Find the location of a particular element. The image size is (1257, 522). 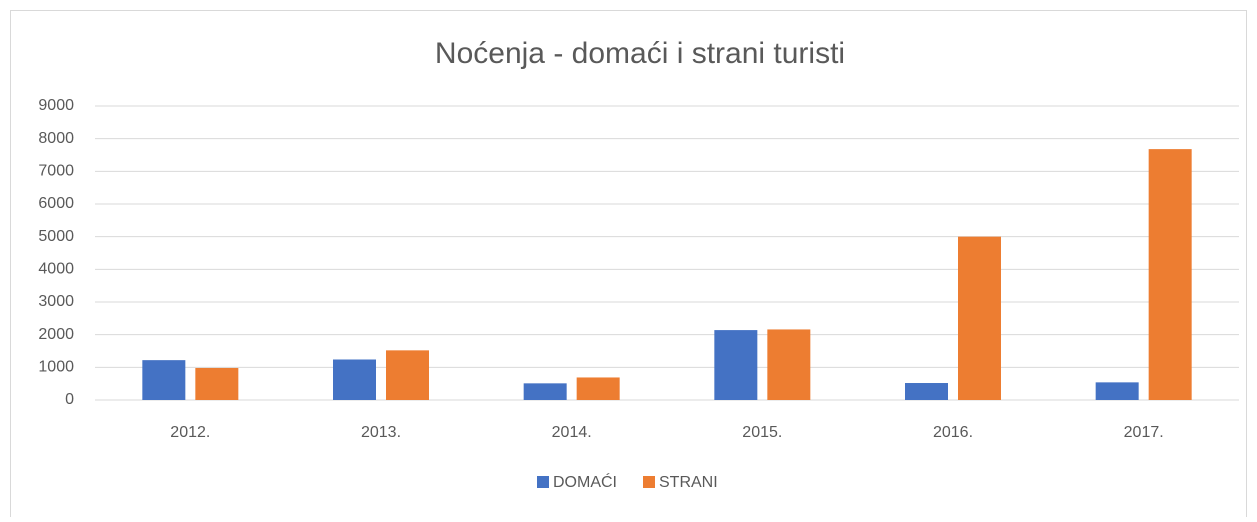

legend-label: STRANI is located at coordinates (688, 482).